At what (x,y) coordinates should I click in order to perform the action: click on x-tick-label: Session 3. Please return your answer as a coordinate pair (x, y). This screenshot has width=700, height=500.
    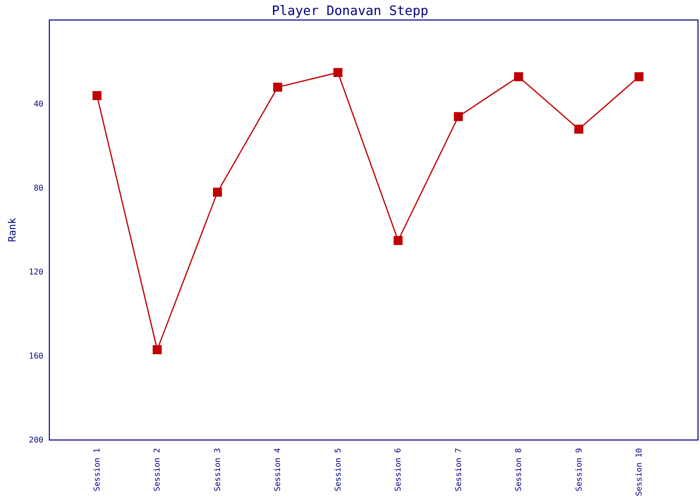
    Looking at the image, I should click on (217, 470).